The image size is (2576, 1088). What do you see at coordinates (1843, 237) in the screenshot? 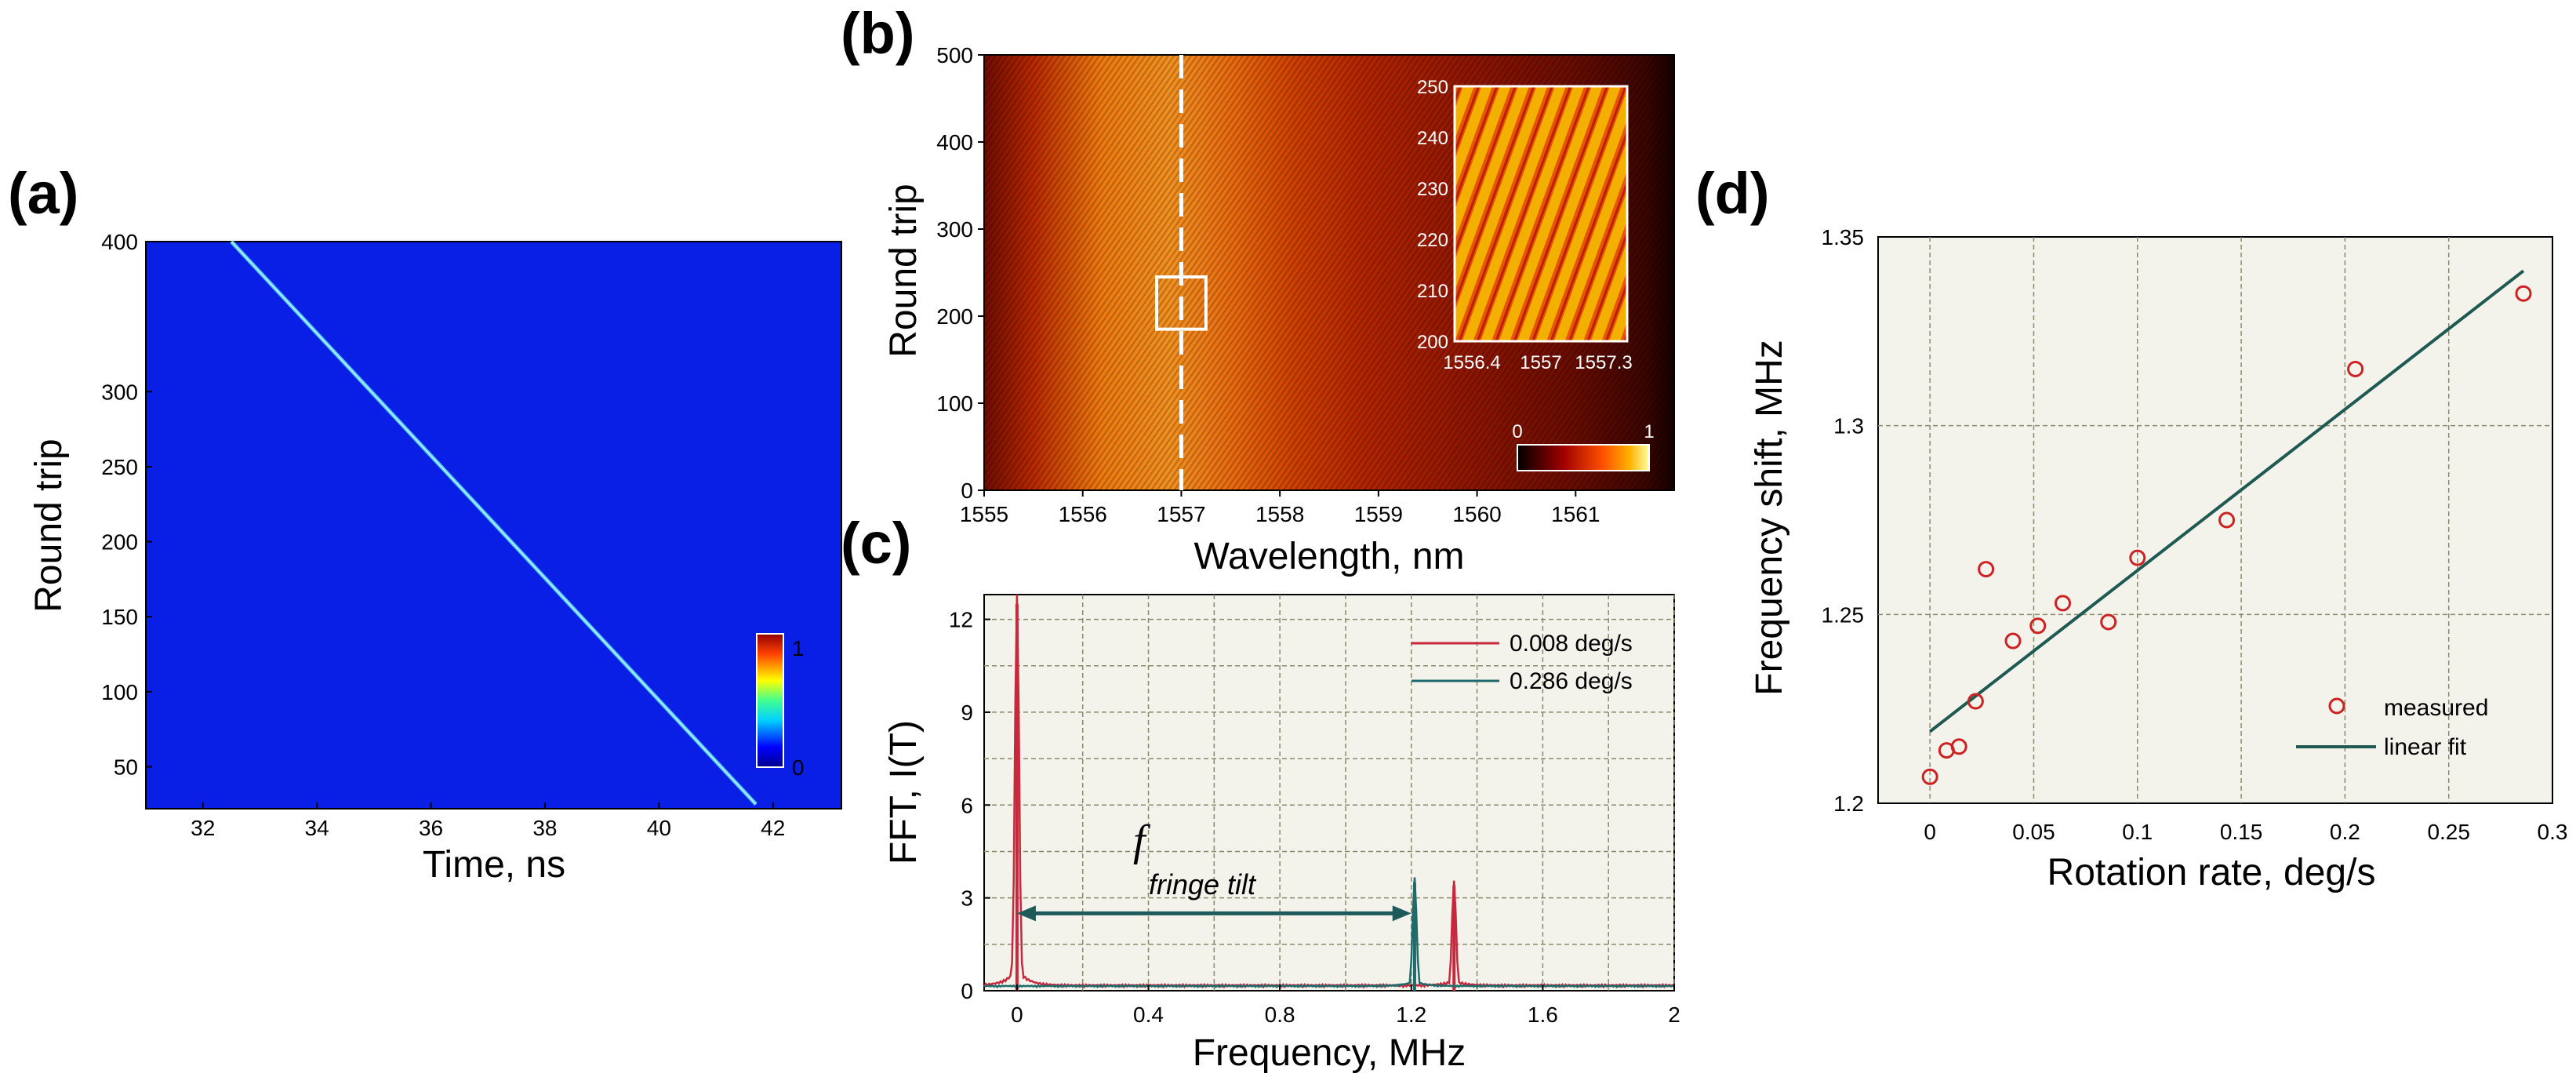
I see `panel-d-ytick-label: 1.35` at bounding box center [1843, 237].